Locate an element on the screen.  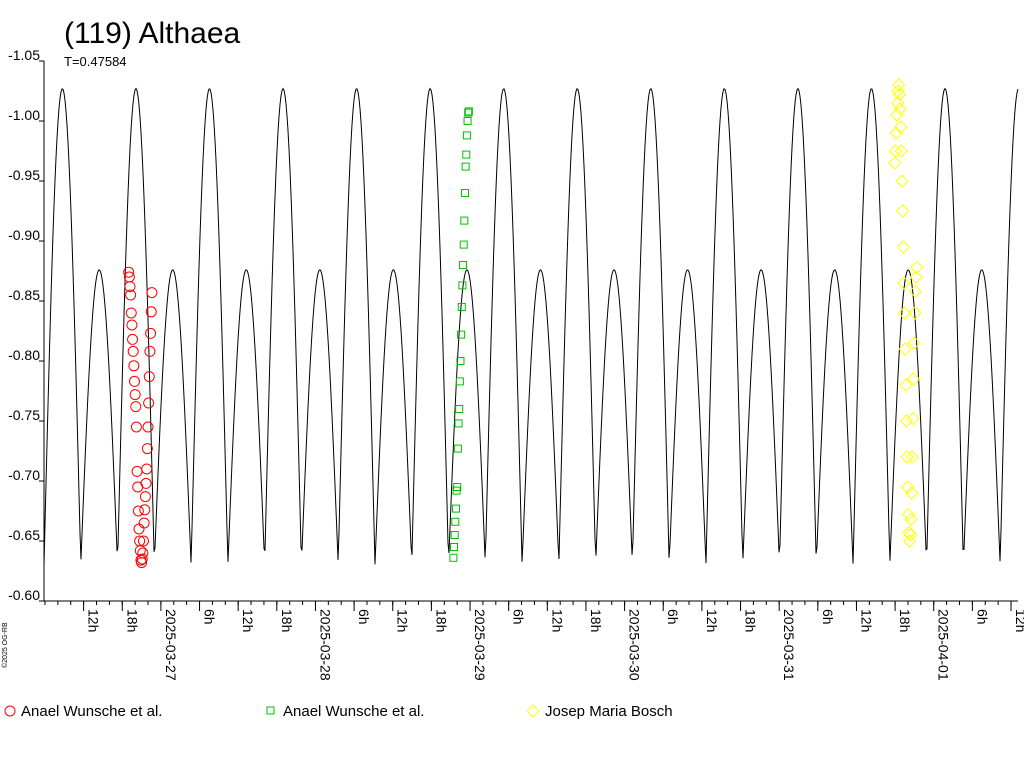
series-josep-maria-bosch is located at coordinates (906, 313).